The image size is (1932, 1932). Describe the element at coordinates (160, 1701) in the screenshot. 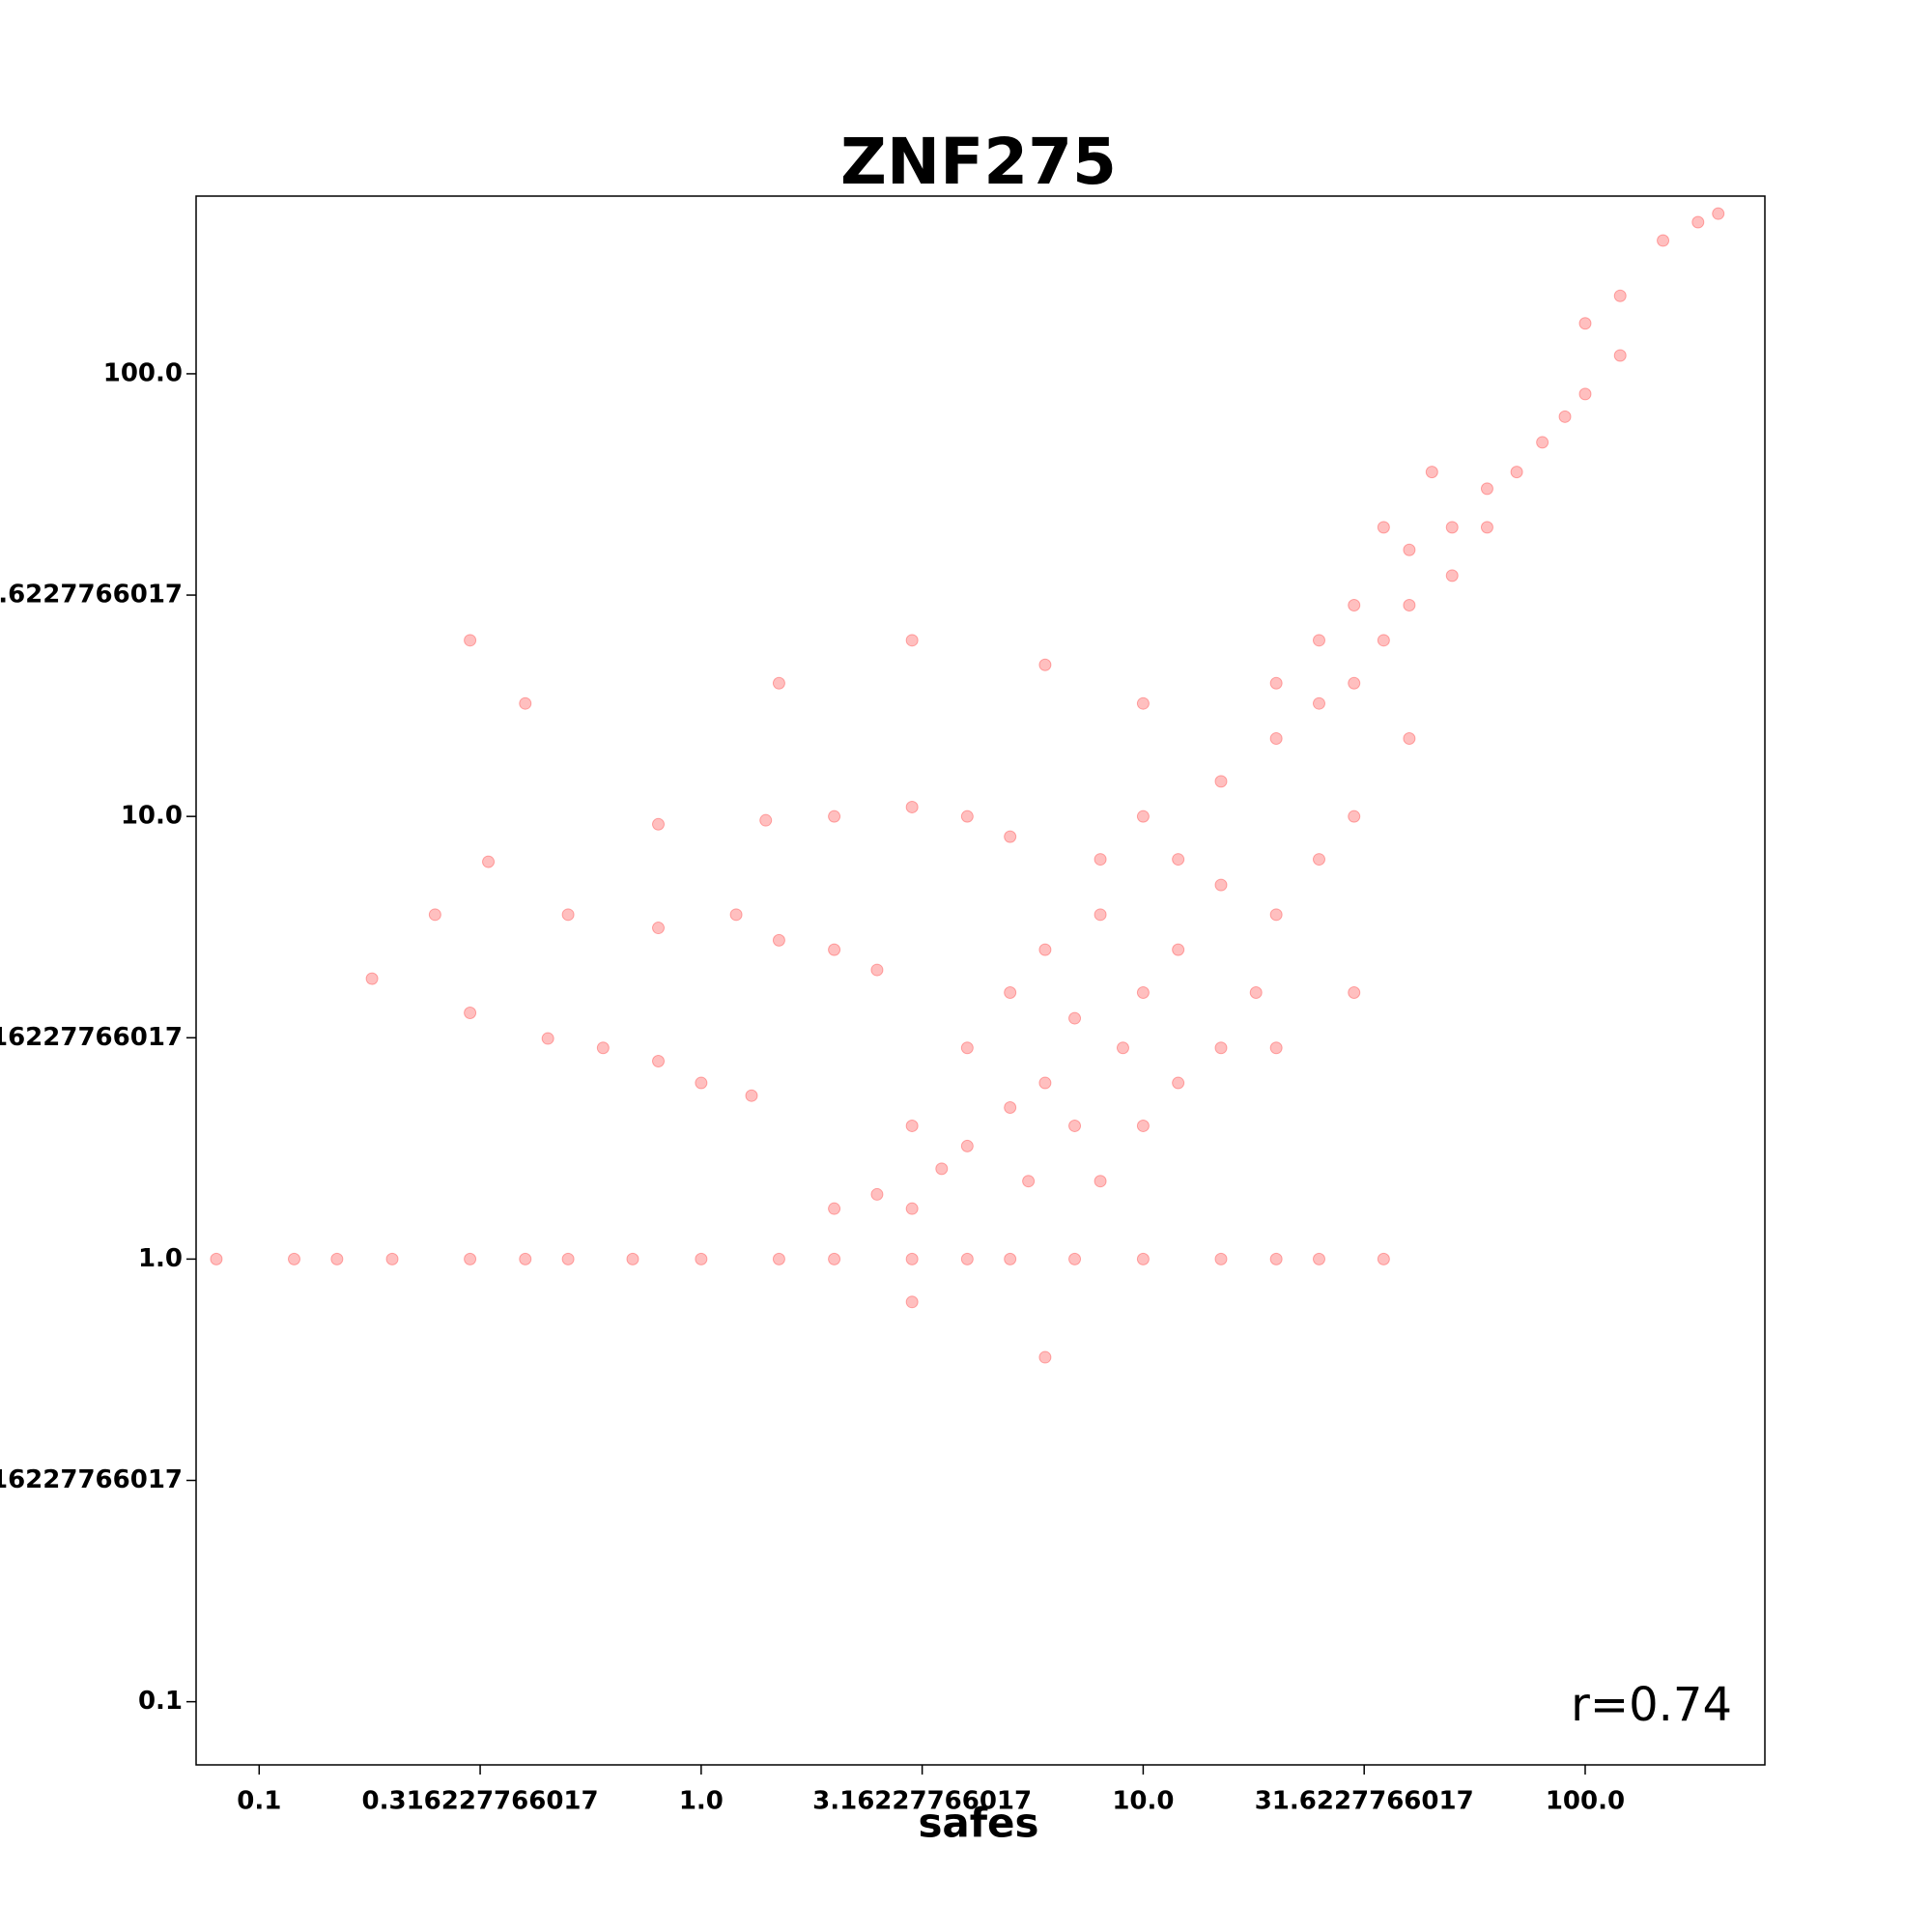

I see `y-tick-label: 0.1` at that location.